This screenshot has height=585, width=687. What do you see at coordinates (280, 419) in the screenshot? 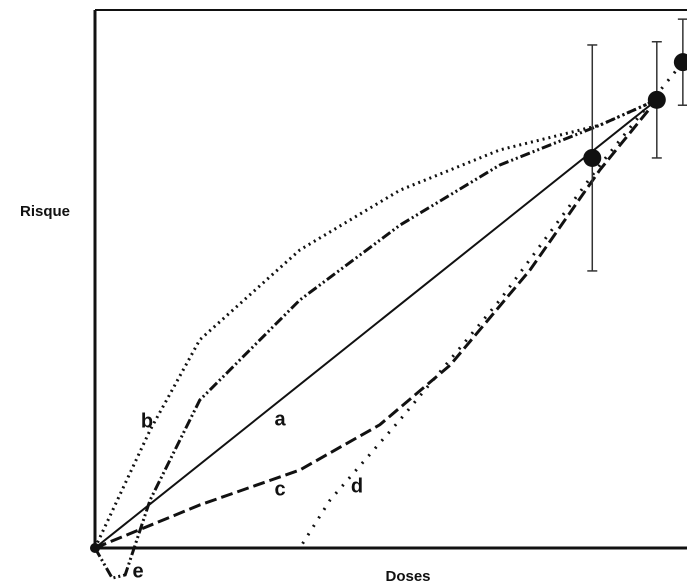
I see `curve-label: a` at bounding box center [280, 419].